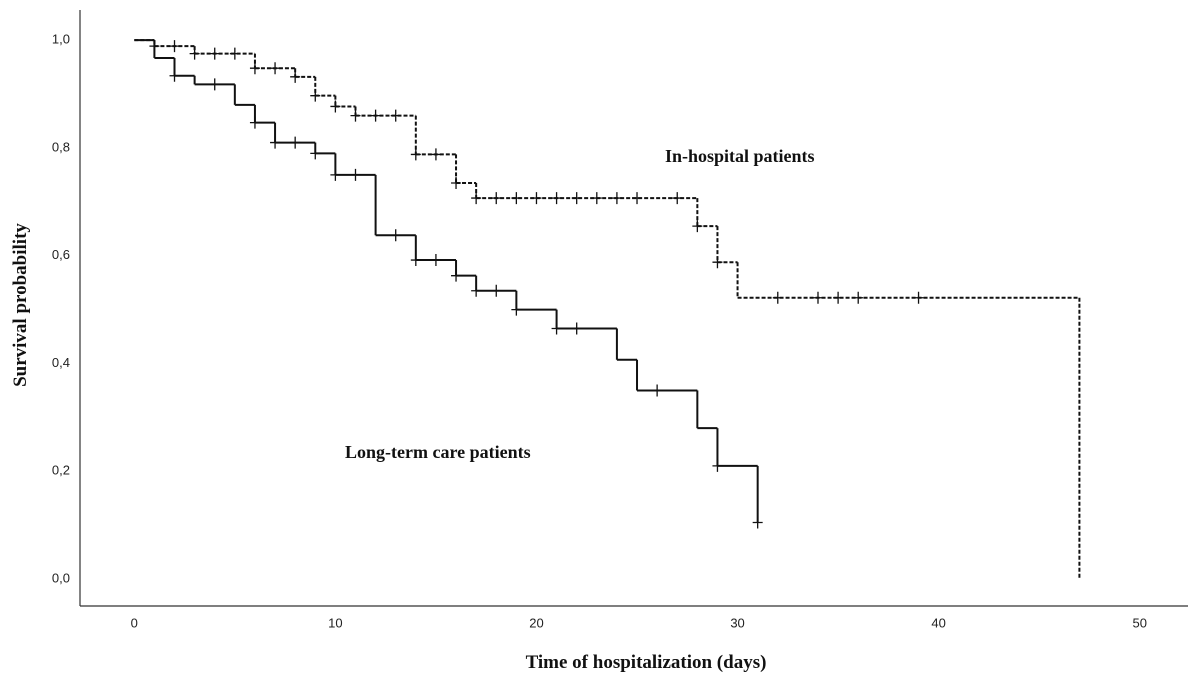 The width and height of the screenshot is (1192, 678). What do you see at coordinates (61, 470) in the screenshot?
I see `y-tick-label: 0,2` at bounding box center [61, 470].